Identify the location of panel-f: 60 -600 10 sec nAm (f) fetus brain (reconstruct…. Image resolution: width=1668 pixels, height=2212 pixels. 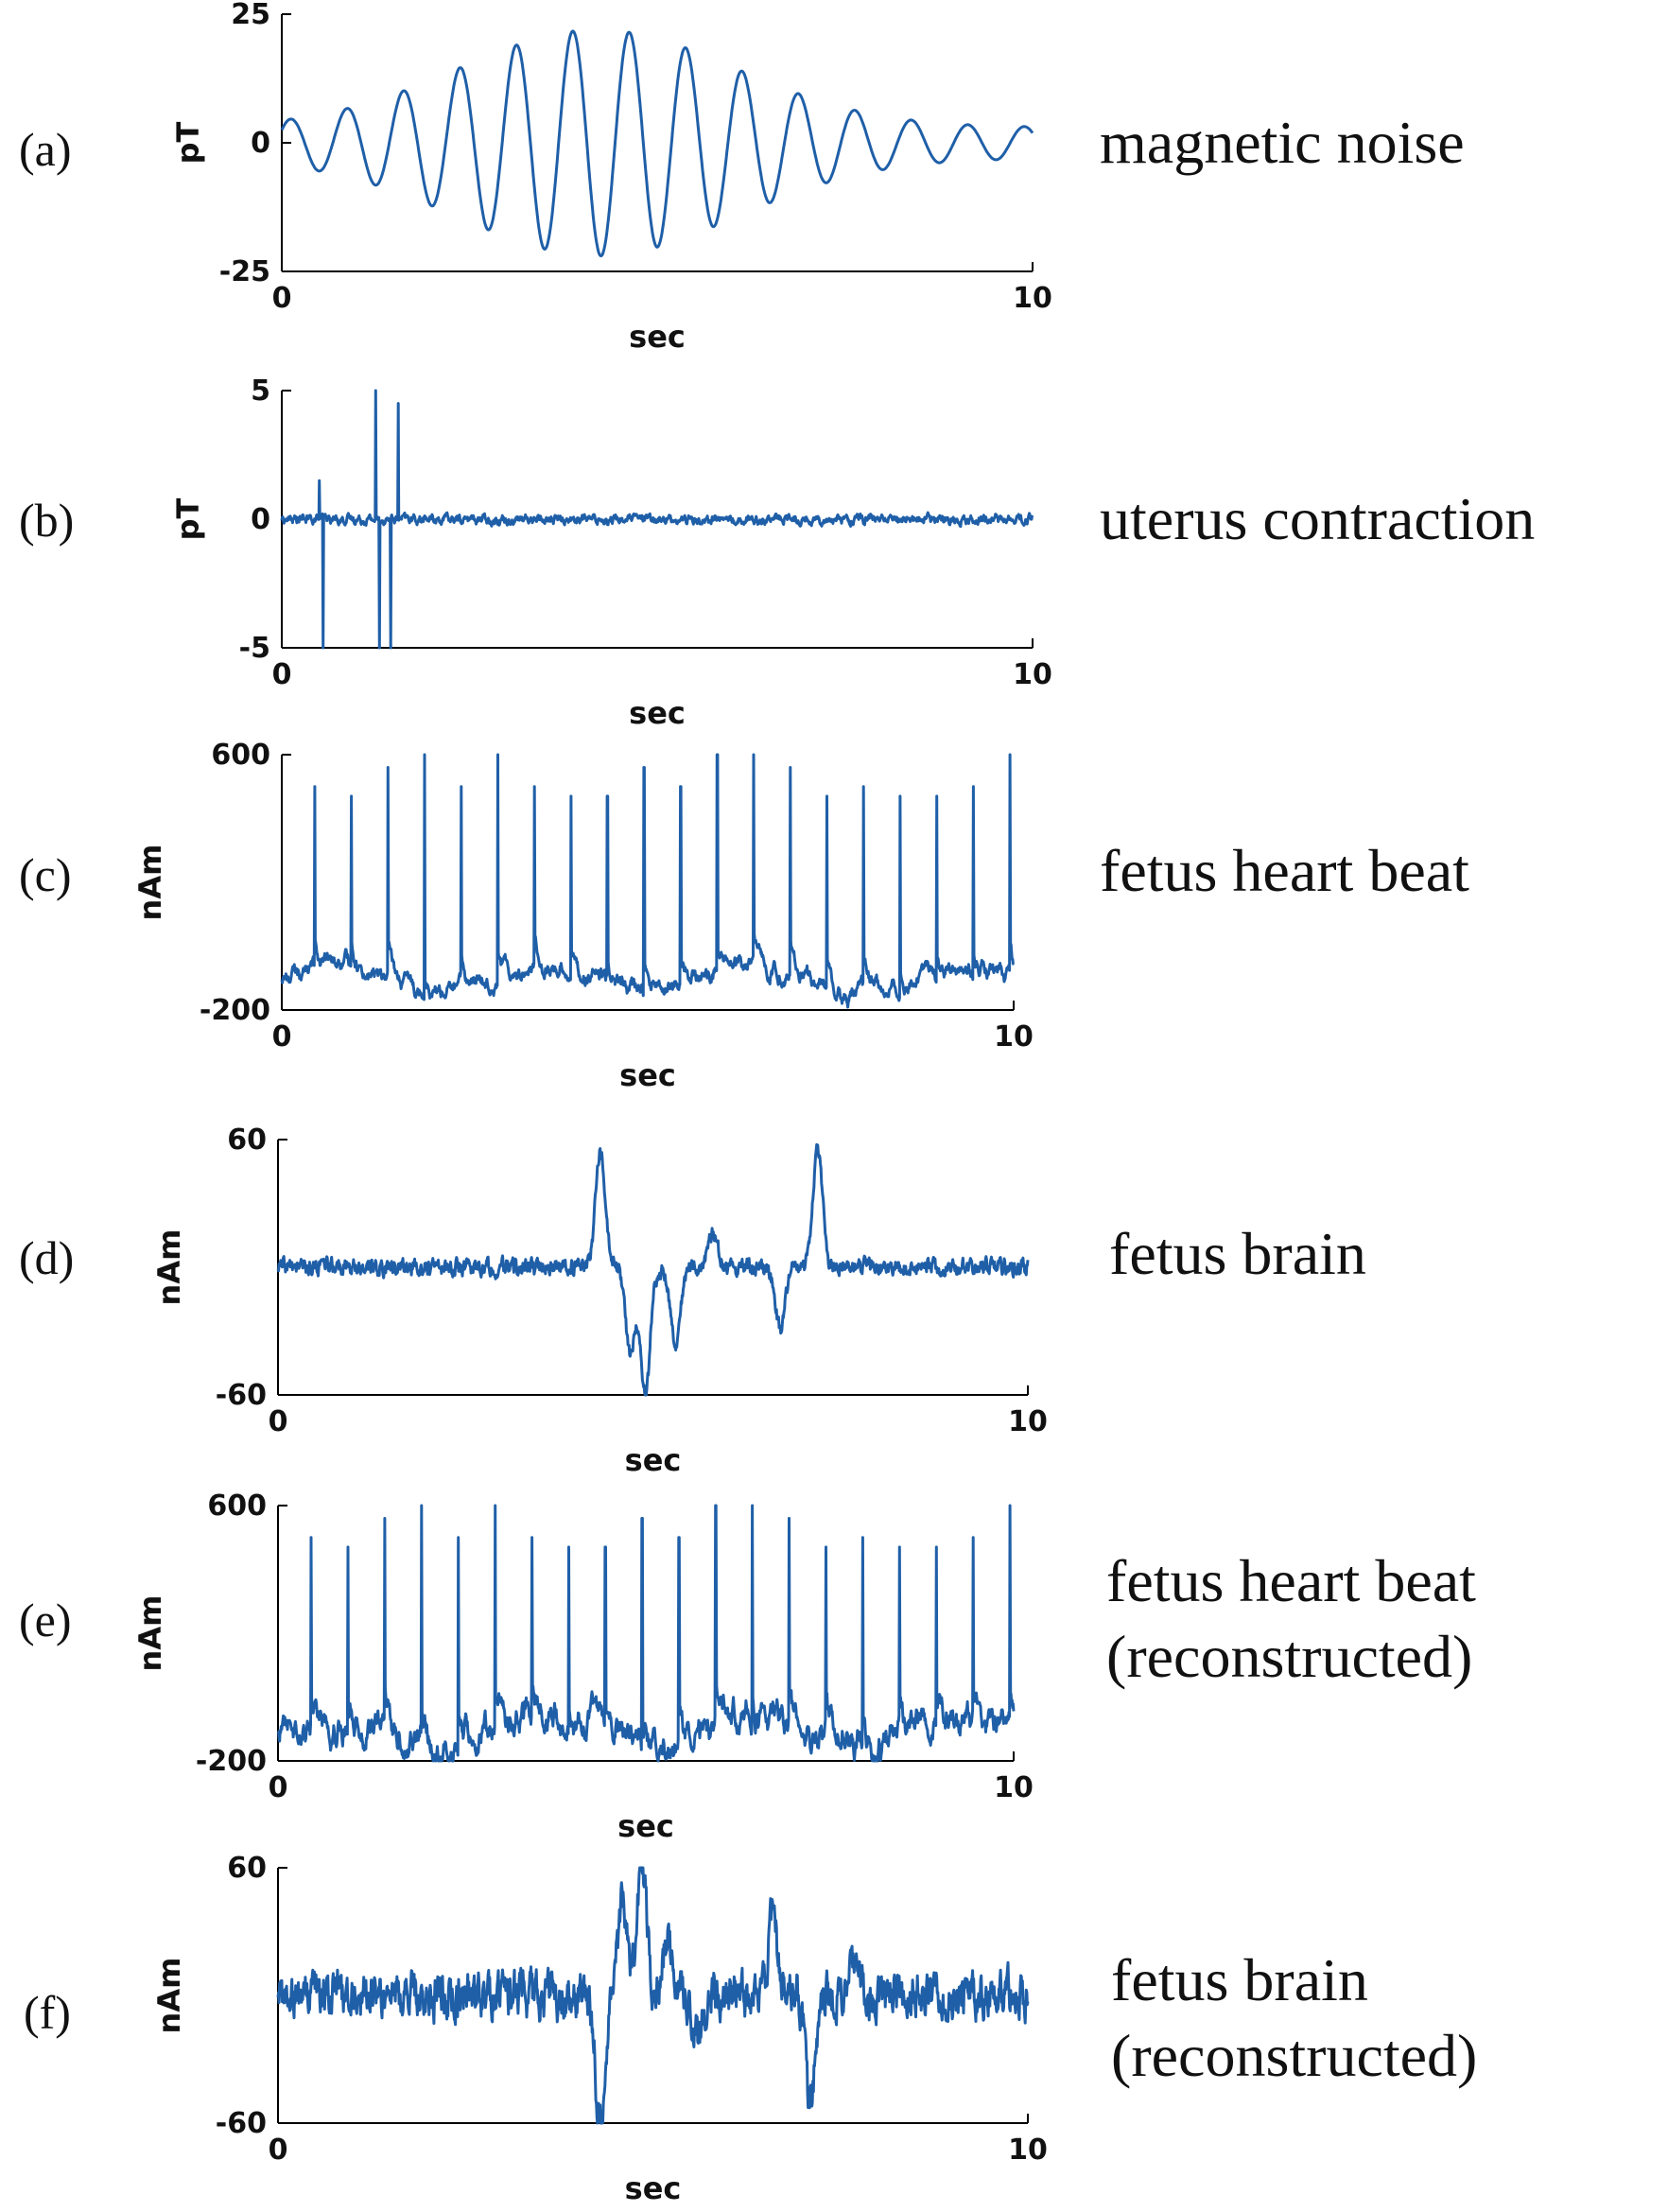
(751, 2029).